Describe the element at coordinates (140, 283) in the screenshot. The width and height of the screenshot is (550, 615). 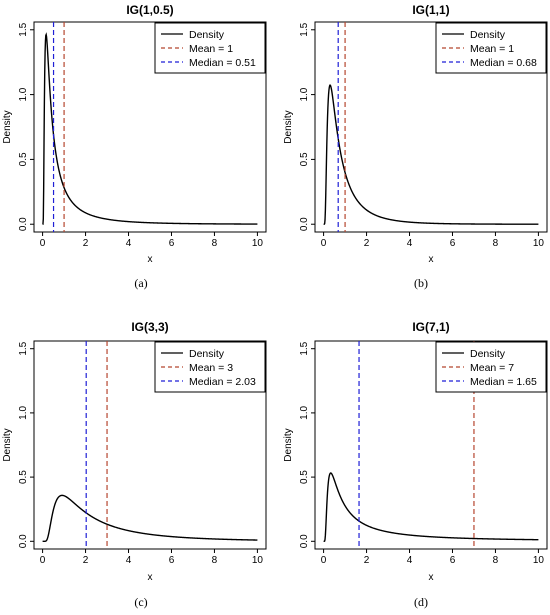
I see `panel-caption: (a)` at that location.